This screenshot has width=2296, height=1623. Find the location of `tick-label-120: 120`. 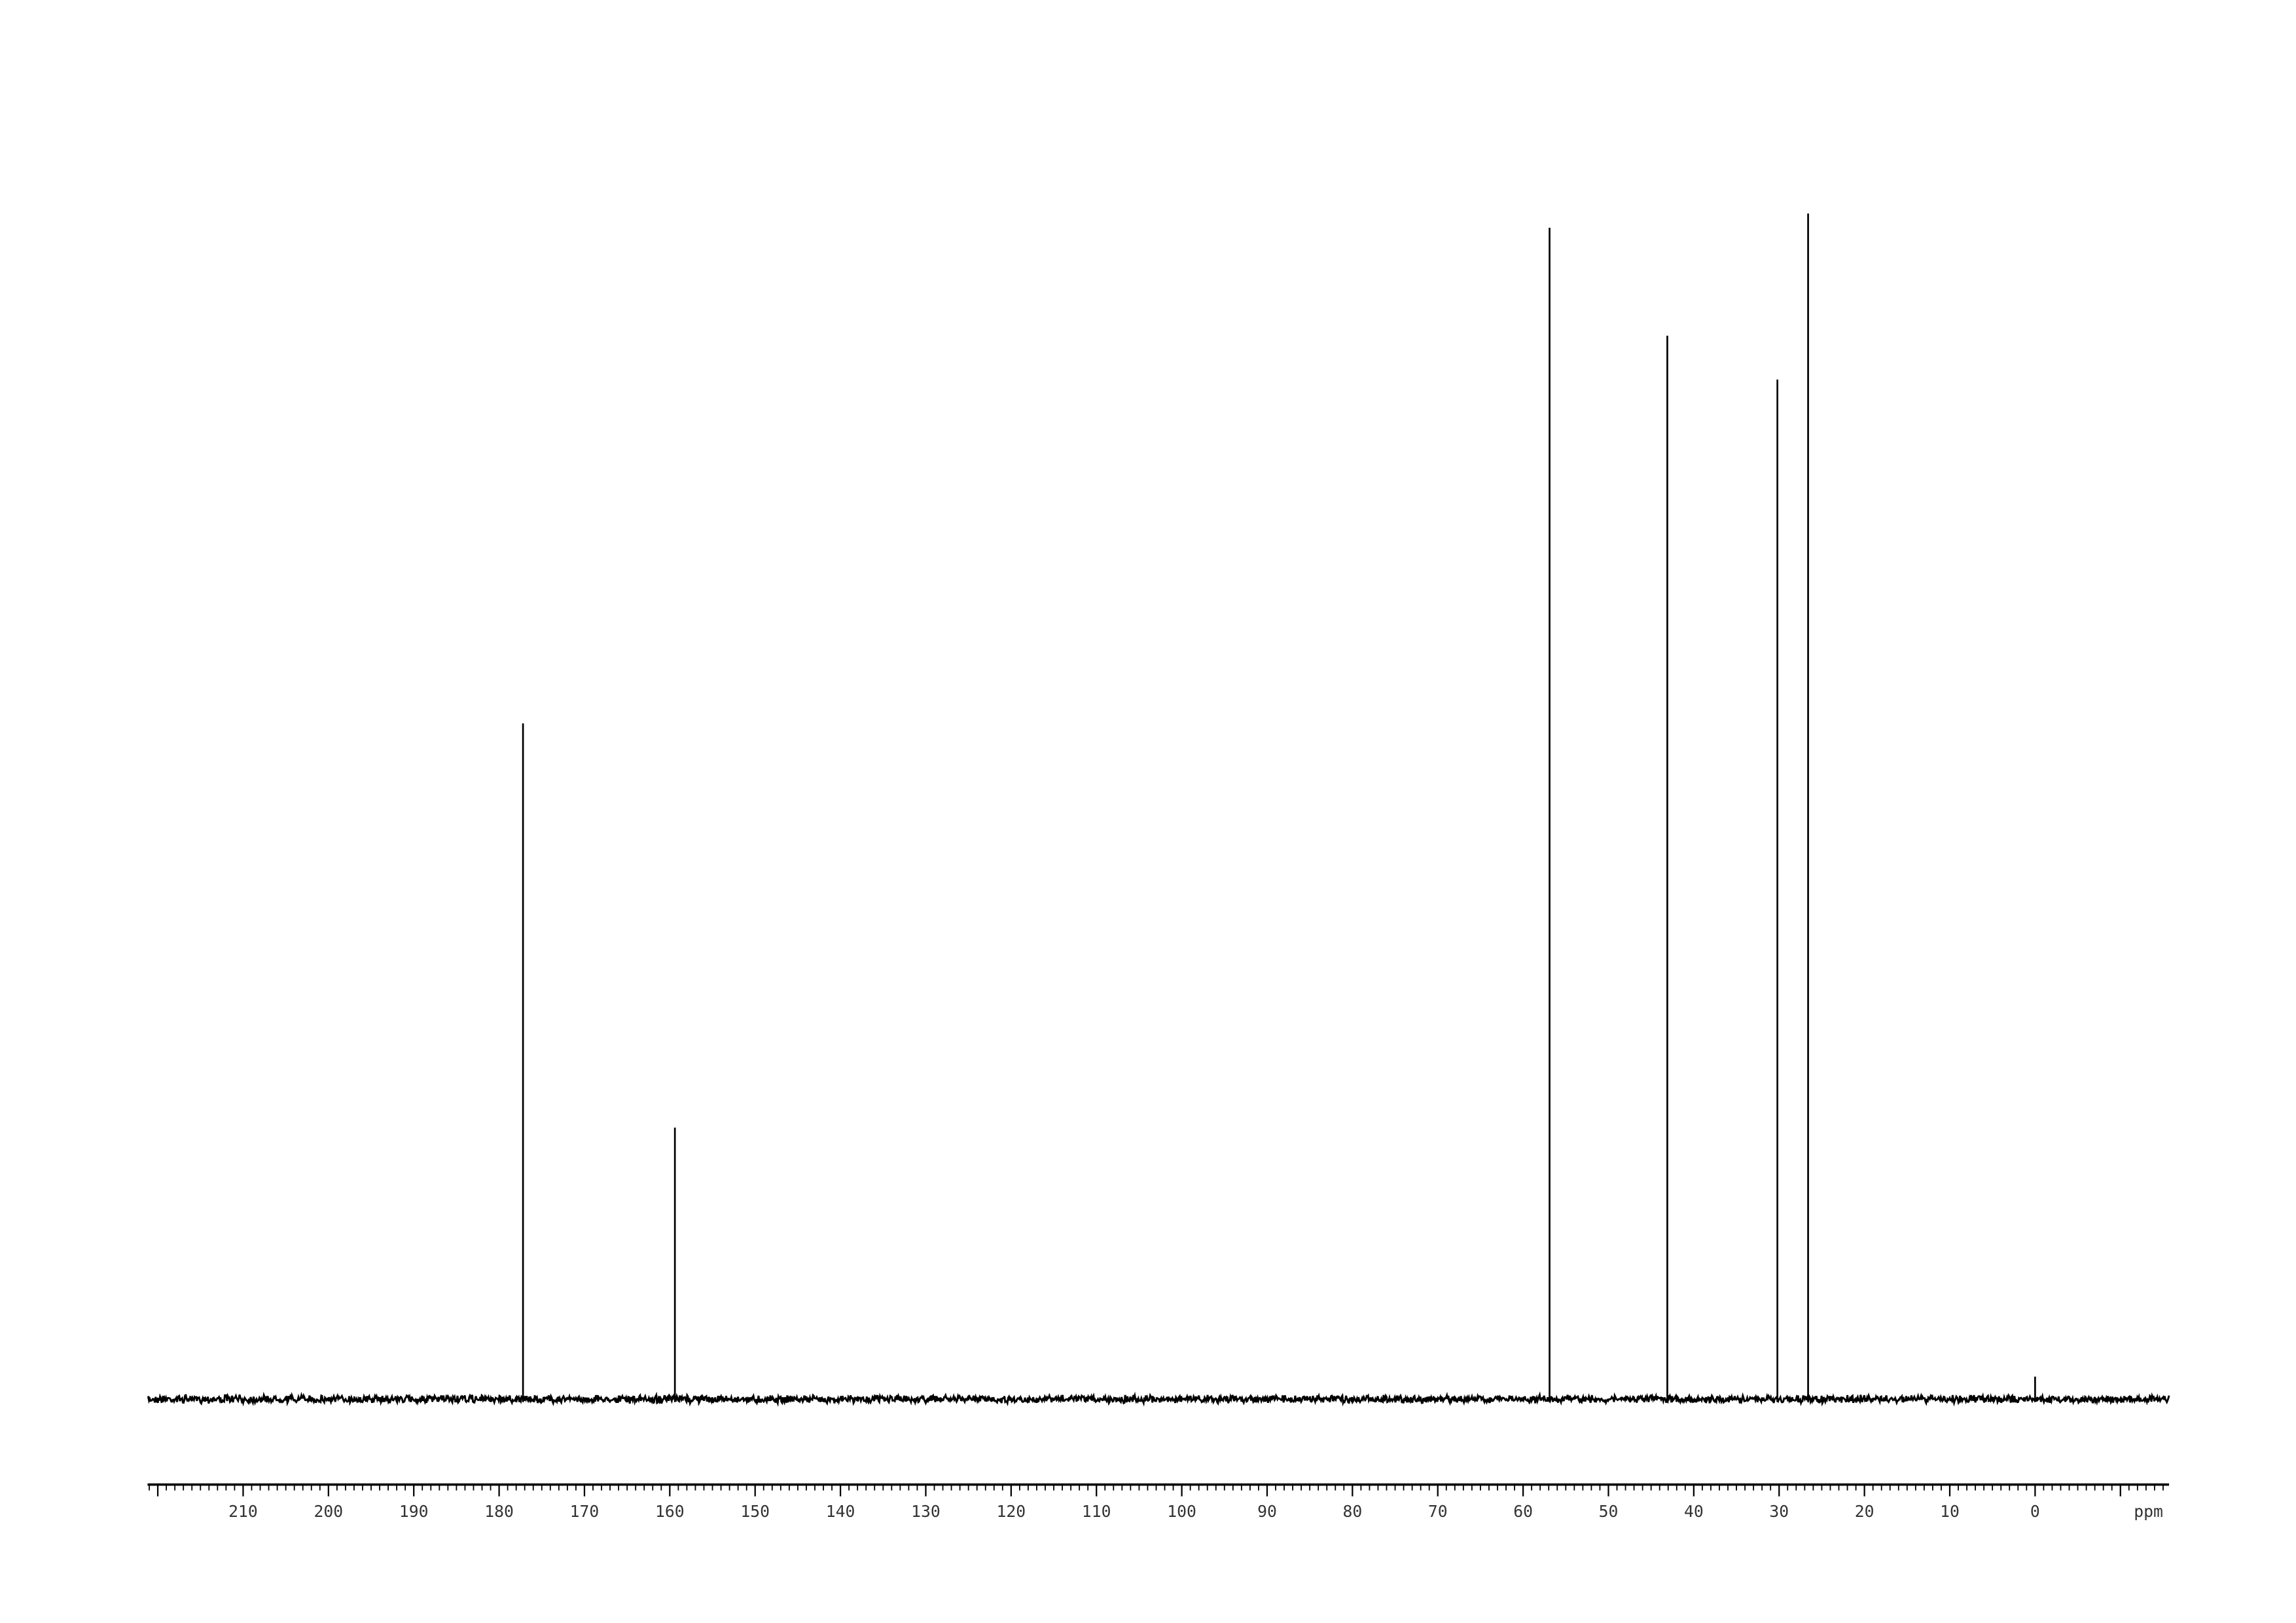

tick-label-120: 120 is located at coordinates (1011, 1511).